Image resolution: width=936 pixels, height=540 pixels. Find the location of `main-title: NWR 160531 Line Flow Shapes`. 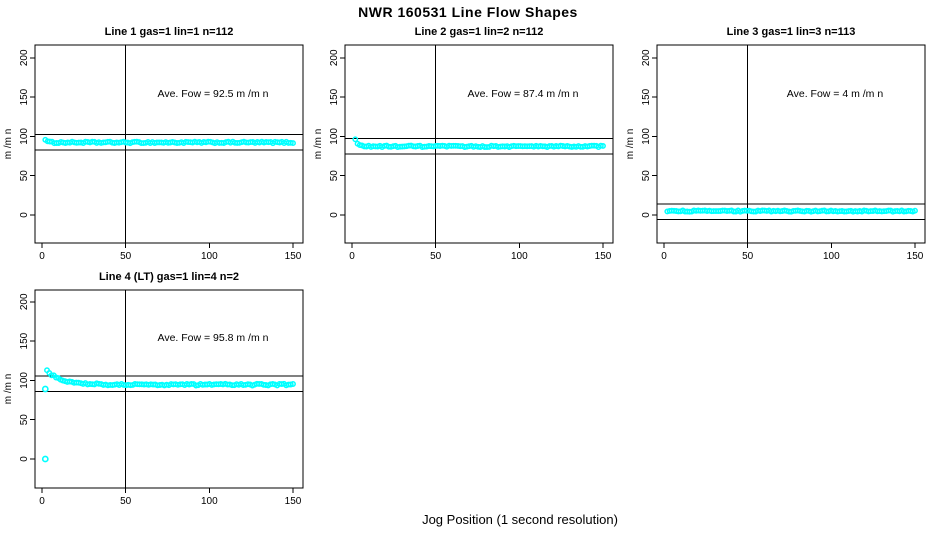

main-title: NWR 160531 Line Flow Shapes is located at coordinates (468, 12).